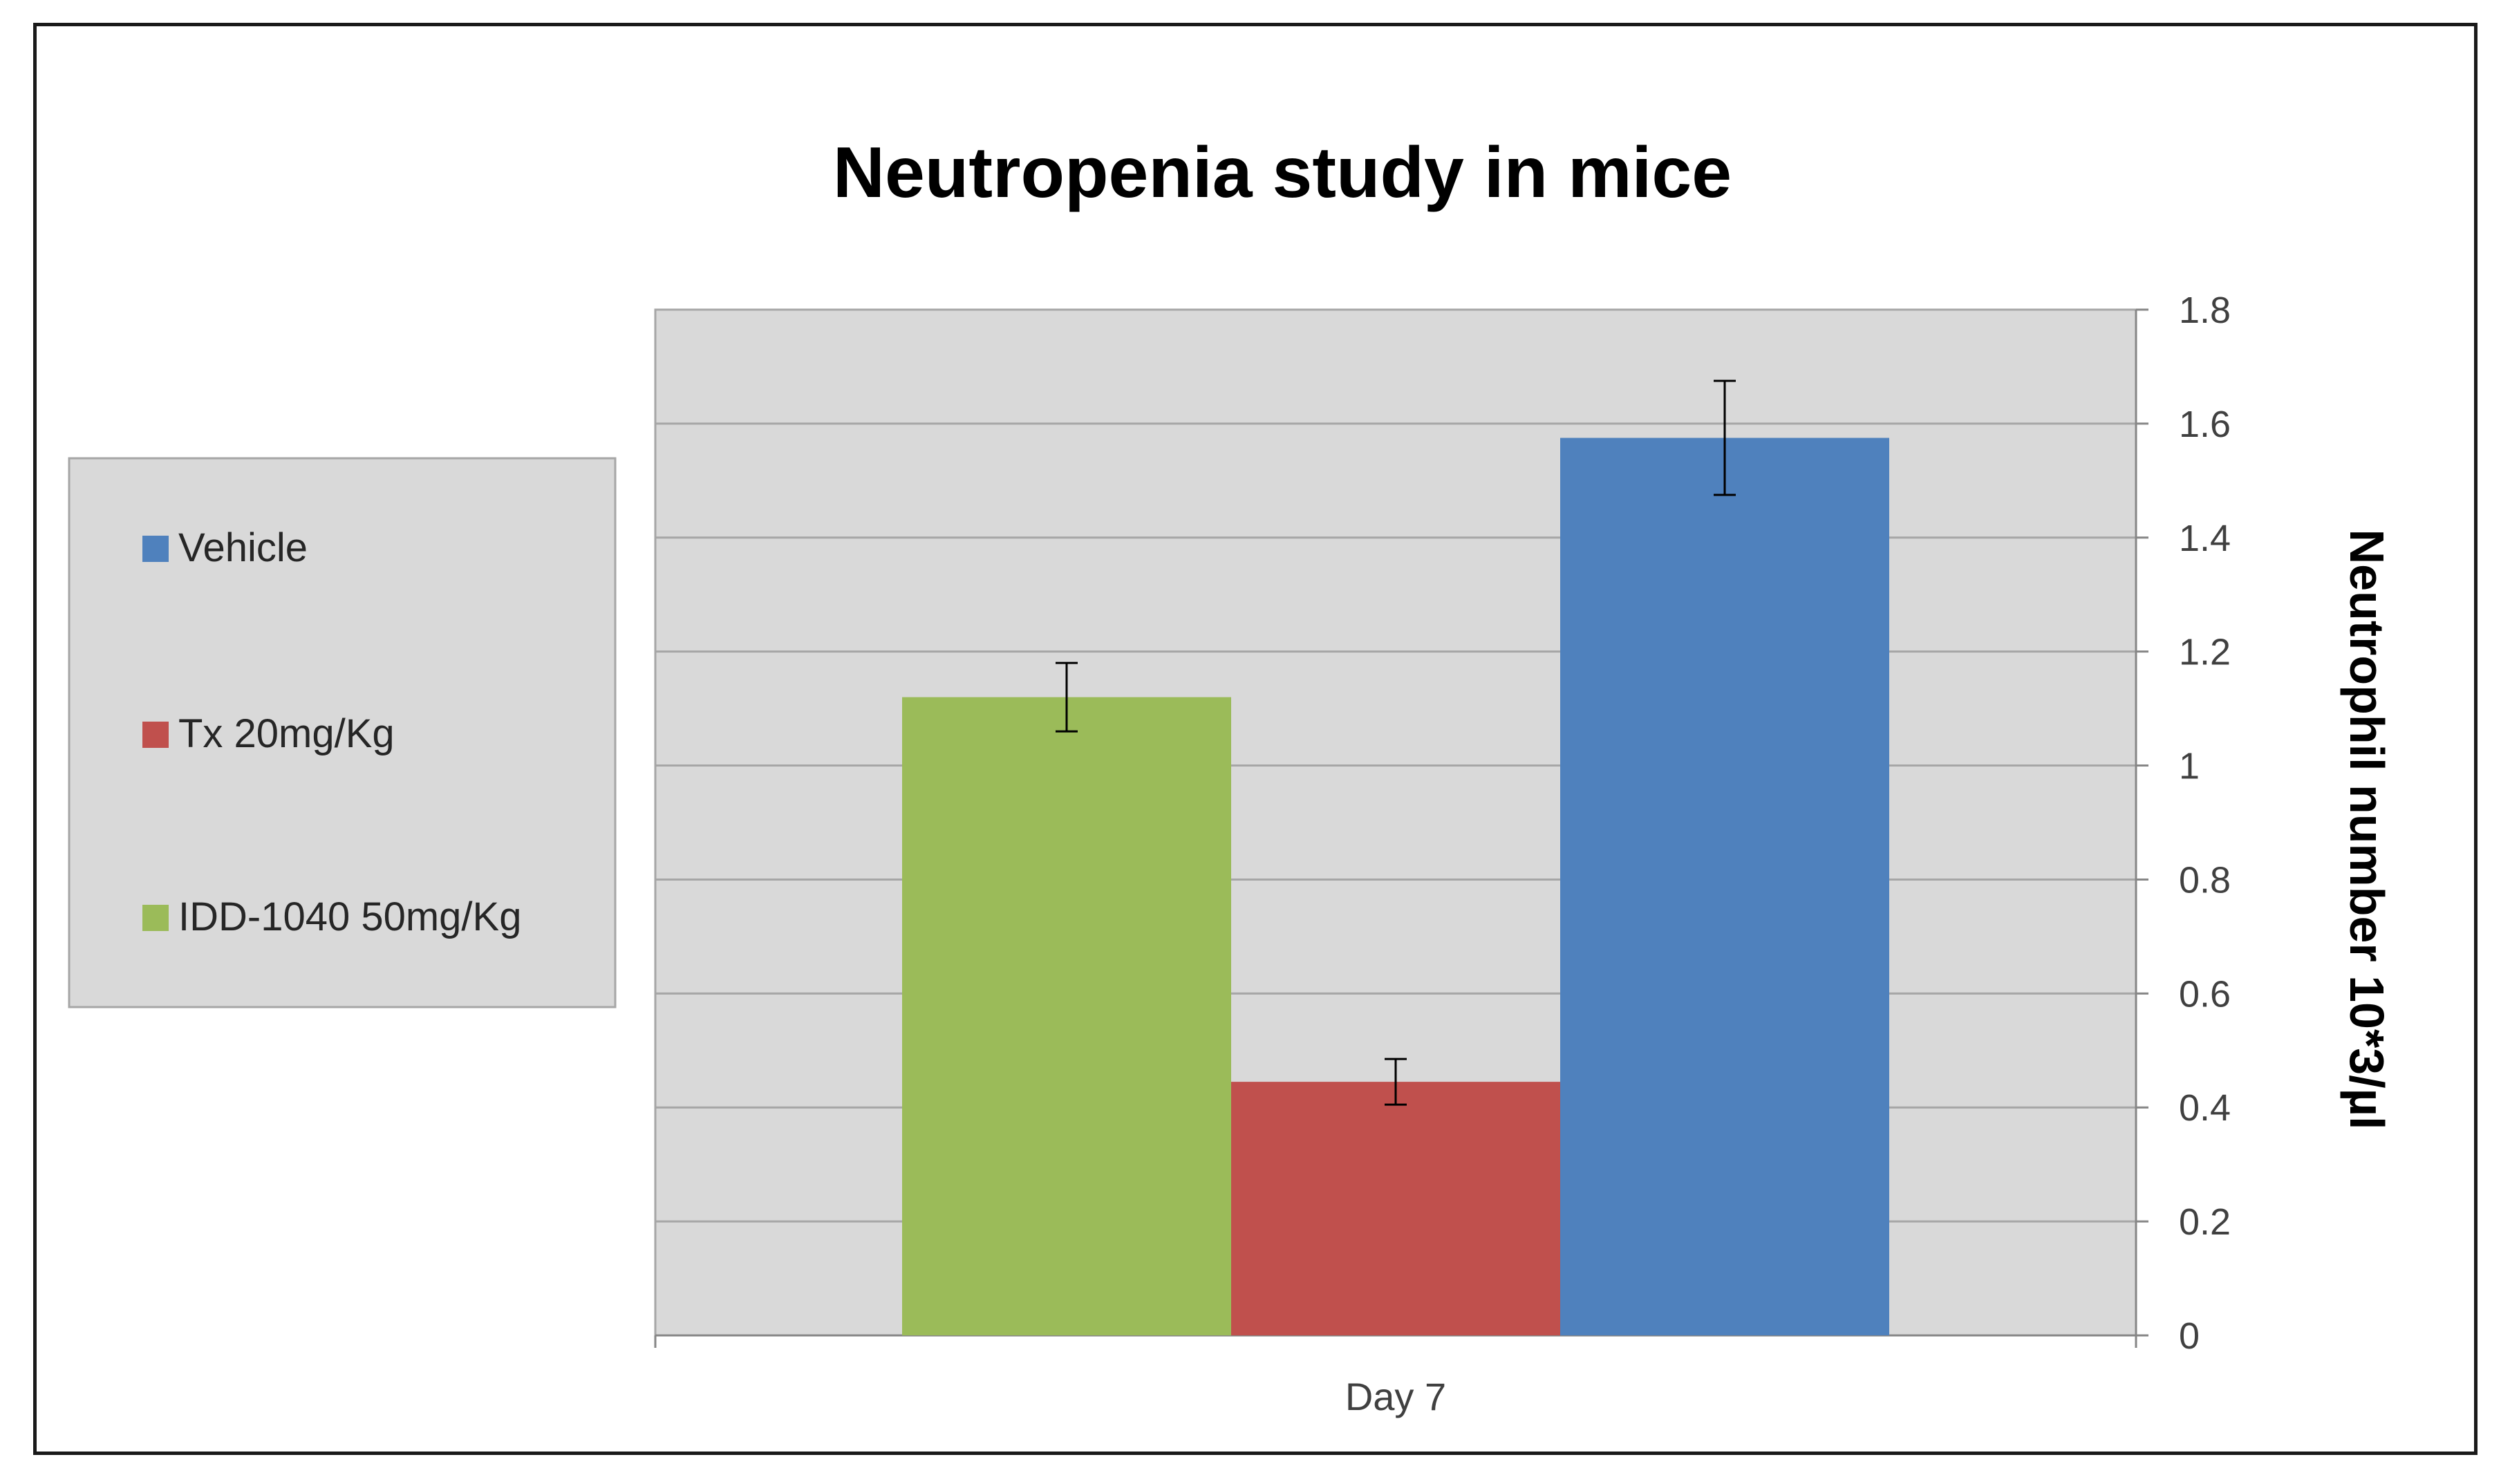 Image resolution: width=2501 pixels, height=1484 pixels. I want to click on chart-title: Neutropenia study in mice, so click(1282, 173).